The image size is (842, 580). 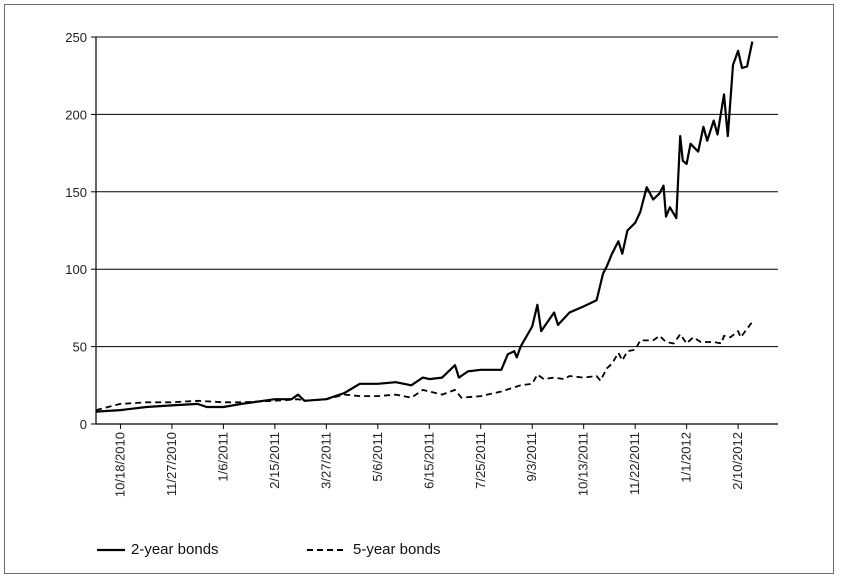 I want to click on y-tick-label: 200, so click(x=76, y=114).